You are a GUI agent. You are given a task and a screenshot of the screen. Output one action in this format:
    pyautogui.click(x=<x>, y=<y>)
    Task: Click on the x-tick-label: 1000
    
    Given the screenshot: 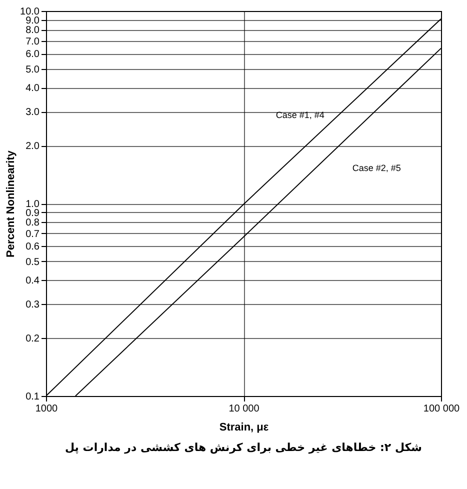 What is the action you would take?
    pyautogui.click(x=46, y=409)
    